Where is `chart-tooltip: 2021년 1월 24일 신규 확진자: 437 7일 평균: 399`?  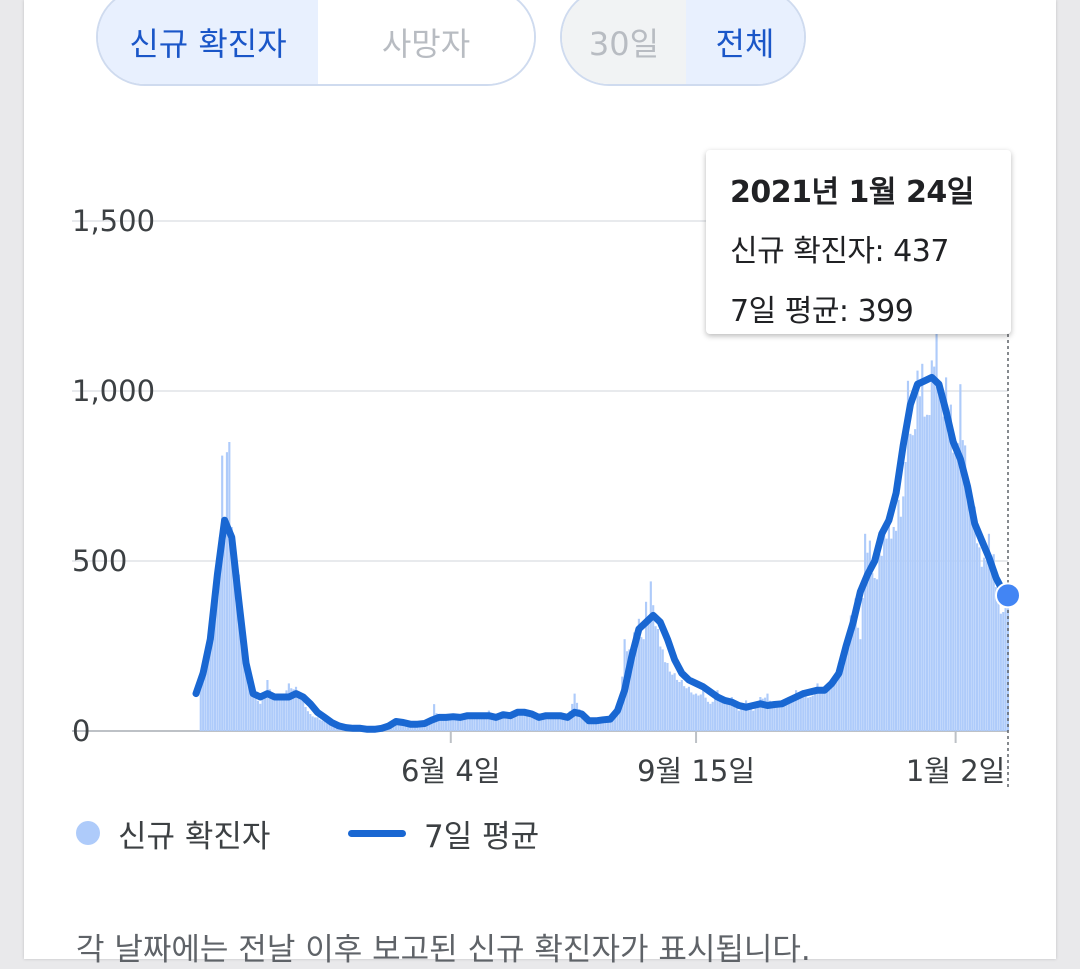 chart-tooltip: 2021년 1월 24일 신규 확진자: 437 7일 평균: 399 is located at coordinates (858, 242).